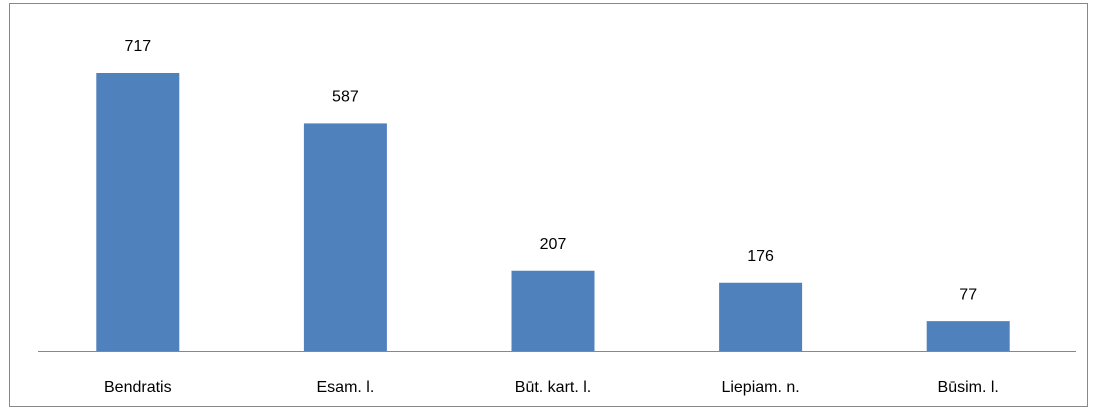 Image resolution: width=1094 pixels, height=413 pixels. Describe the element at coordinates (553, 387) in the screenshot. I see `x-tick-label: Būt. kart. l.` at that location.